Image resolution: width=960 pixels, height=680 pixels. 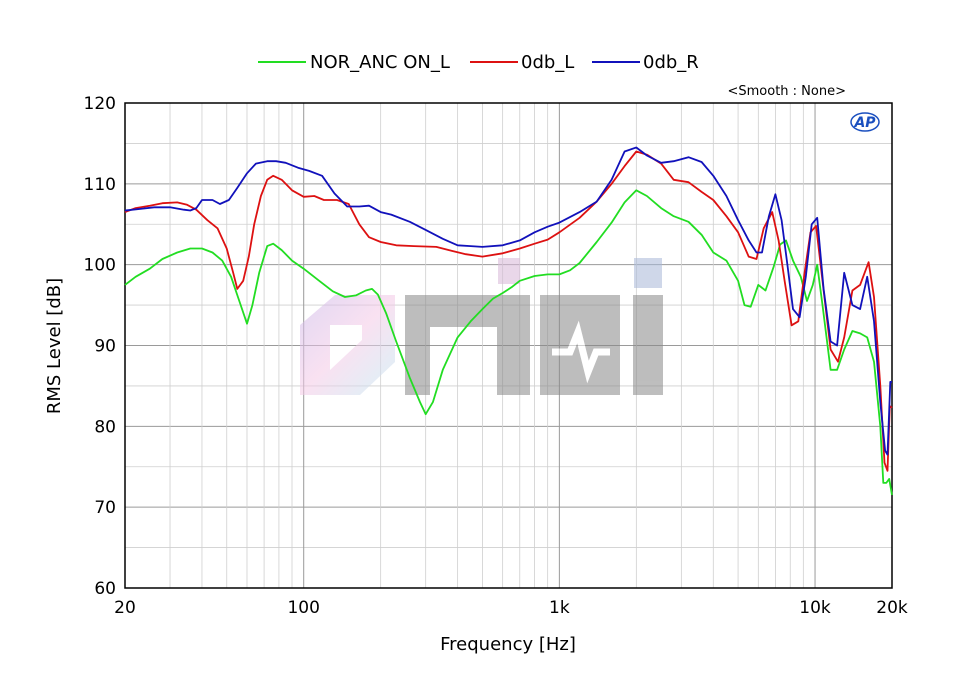 I want to click on legend-label-1: 0db_L, so click(x=547, y=62).